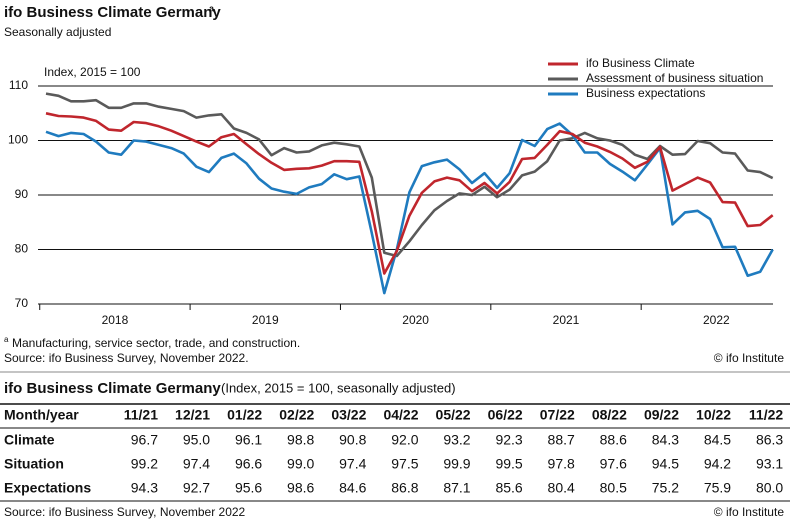 This screenshot has width=790, height=521. I want to click on x-tick-label: 2018, so click(115, 320).